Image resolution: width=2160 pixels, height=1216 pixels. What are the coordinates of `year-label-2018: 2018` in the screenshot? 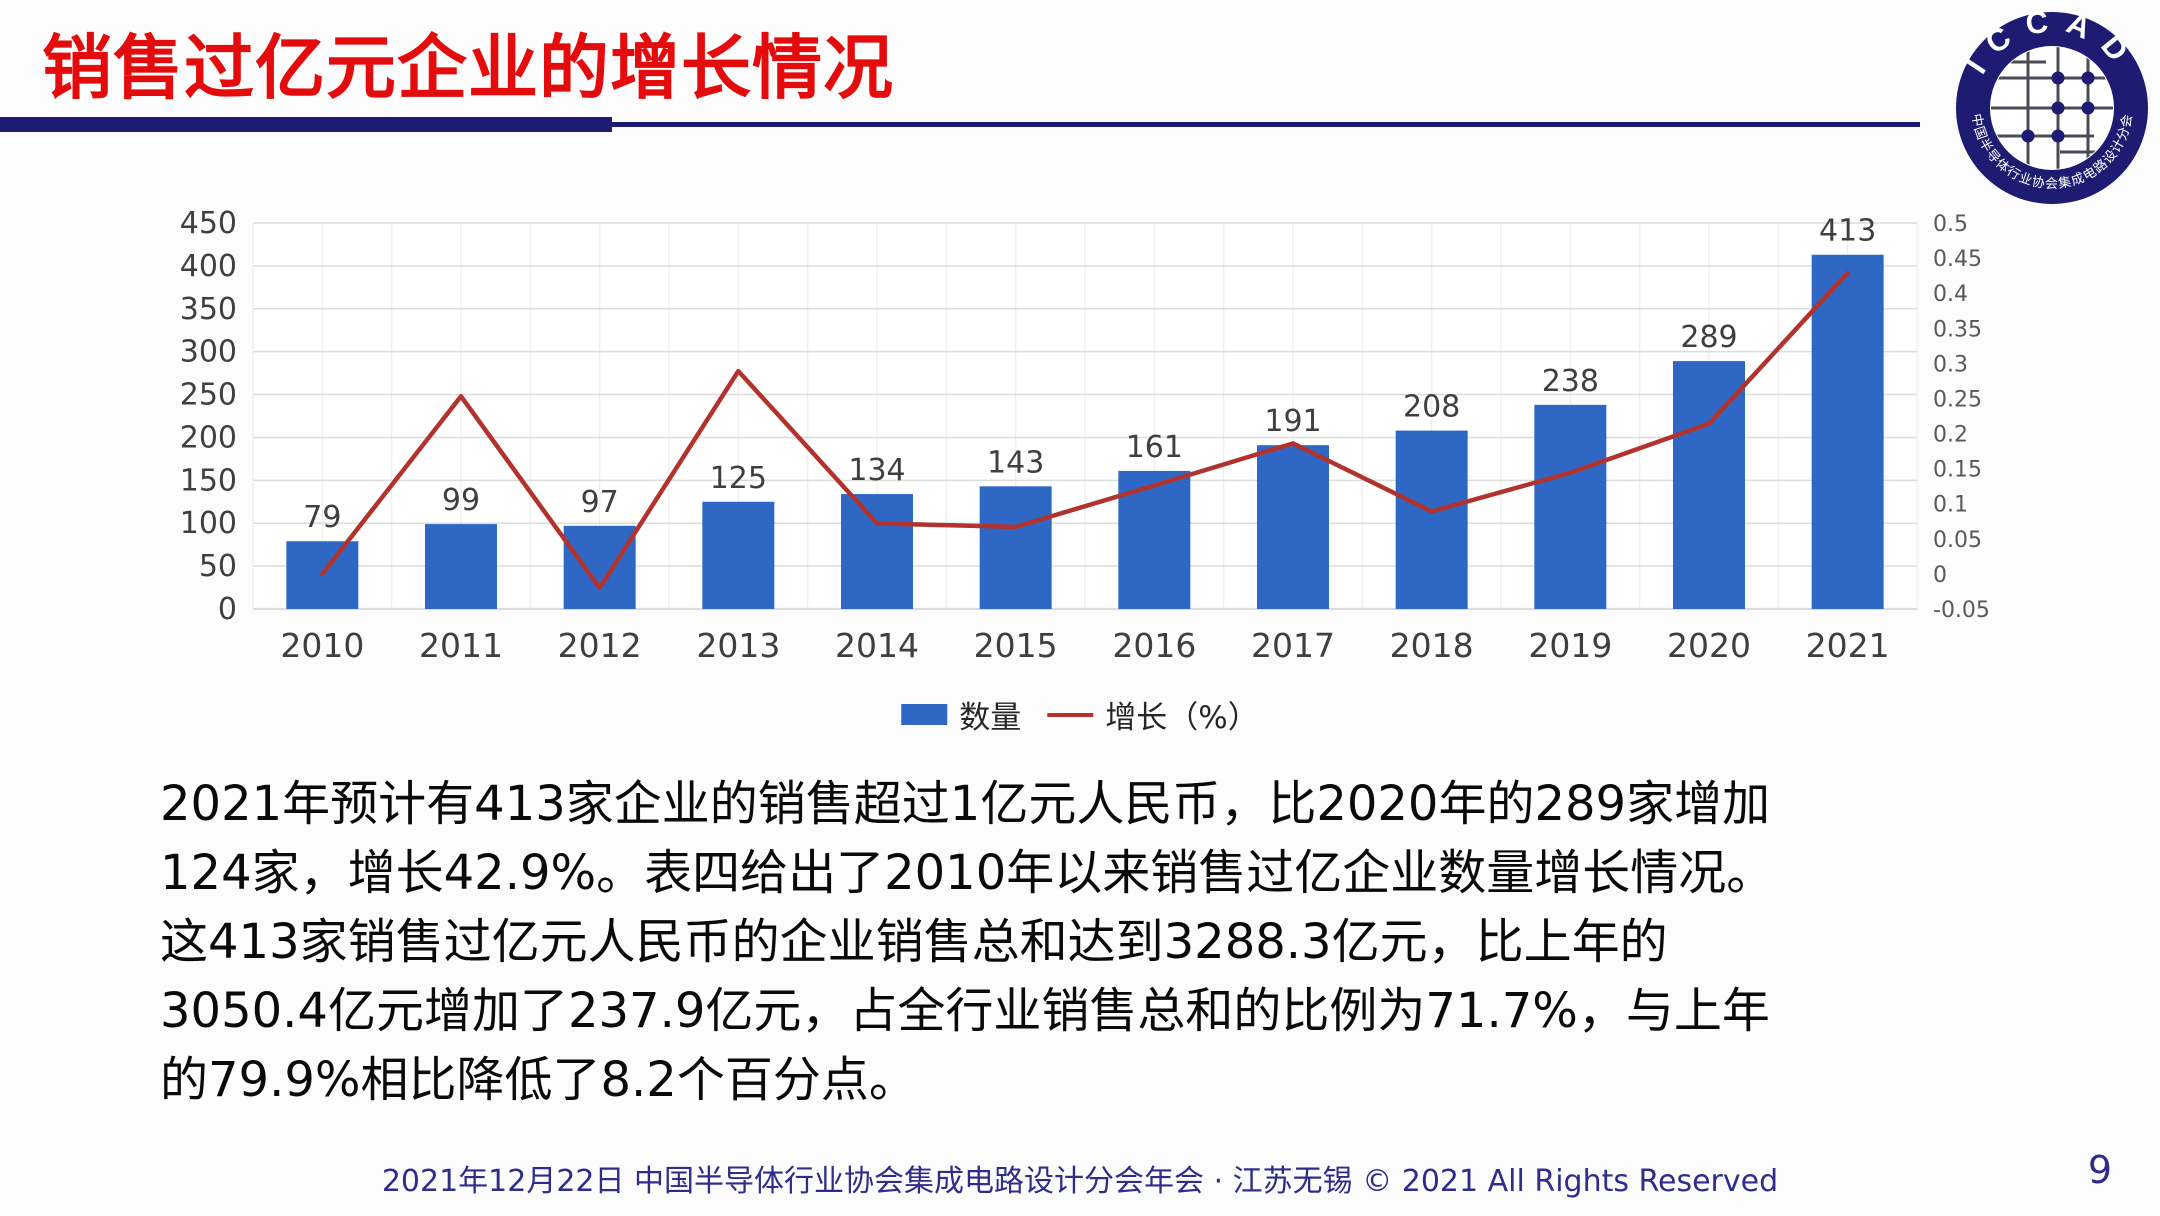 It's located at (1432, 645).